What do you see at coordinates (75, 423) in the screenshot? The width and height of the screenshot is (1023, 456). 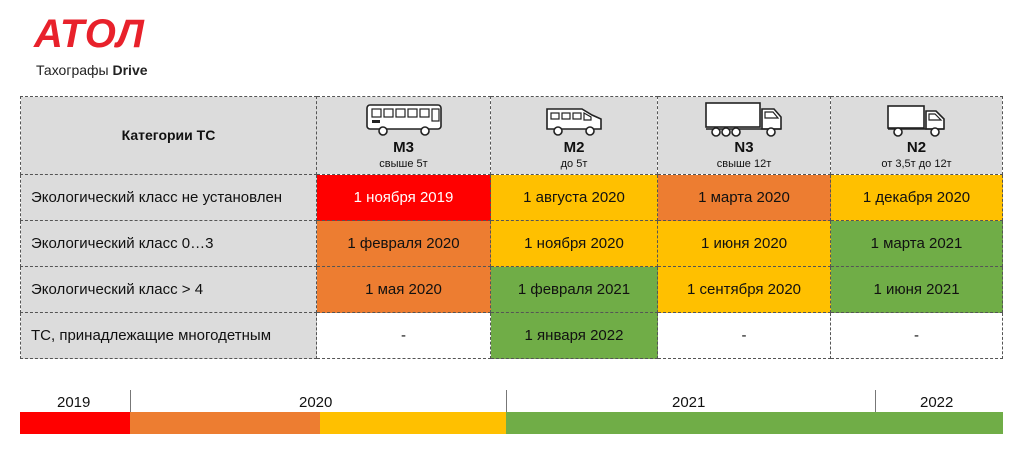 I see `timeline-segment-2019` at bounding box center [75, 423].